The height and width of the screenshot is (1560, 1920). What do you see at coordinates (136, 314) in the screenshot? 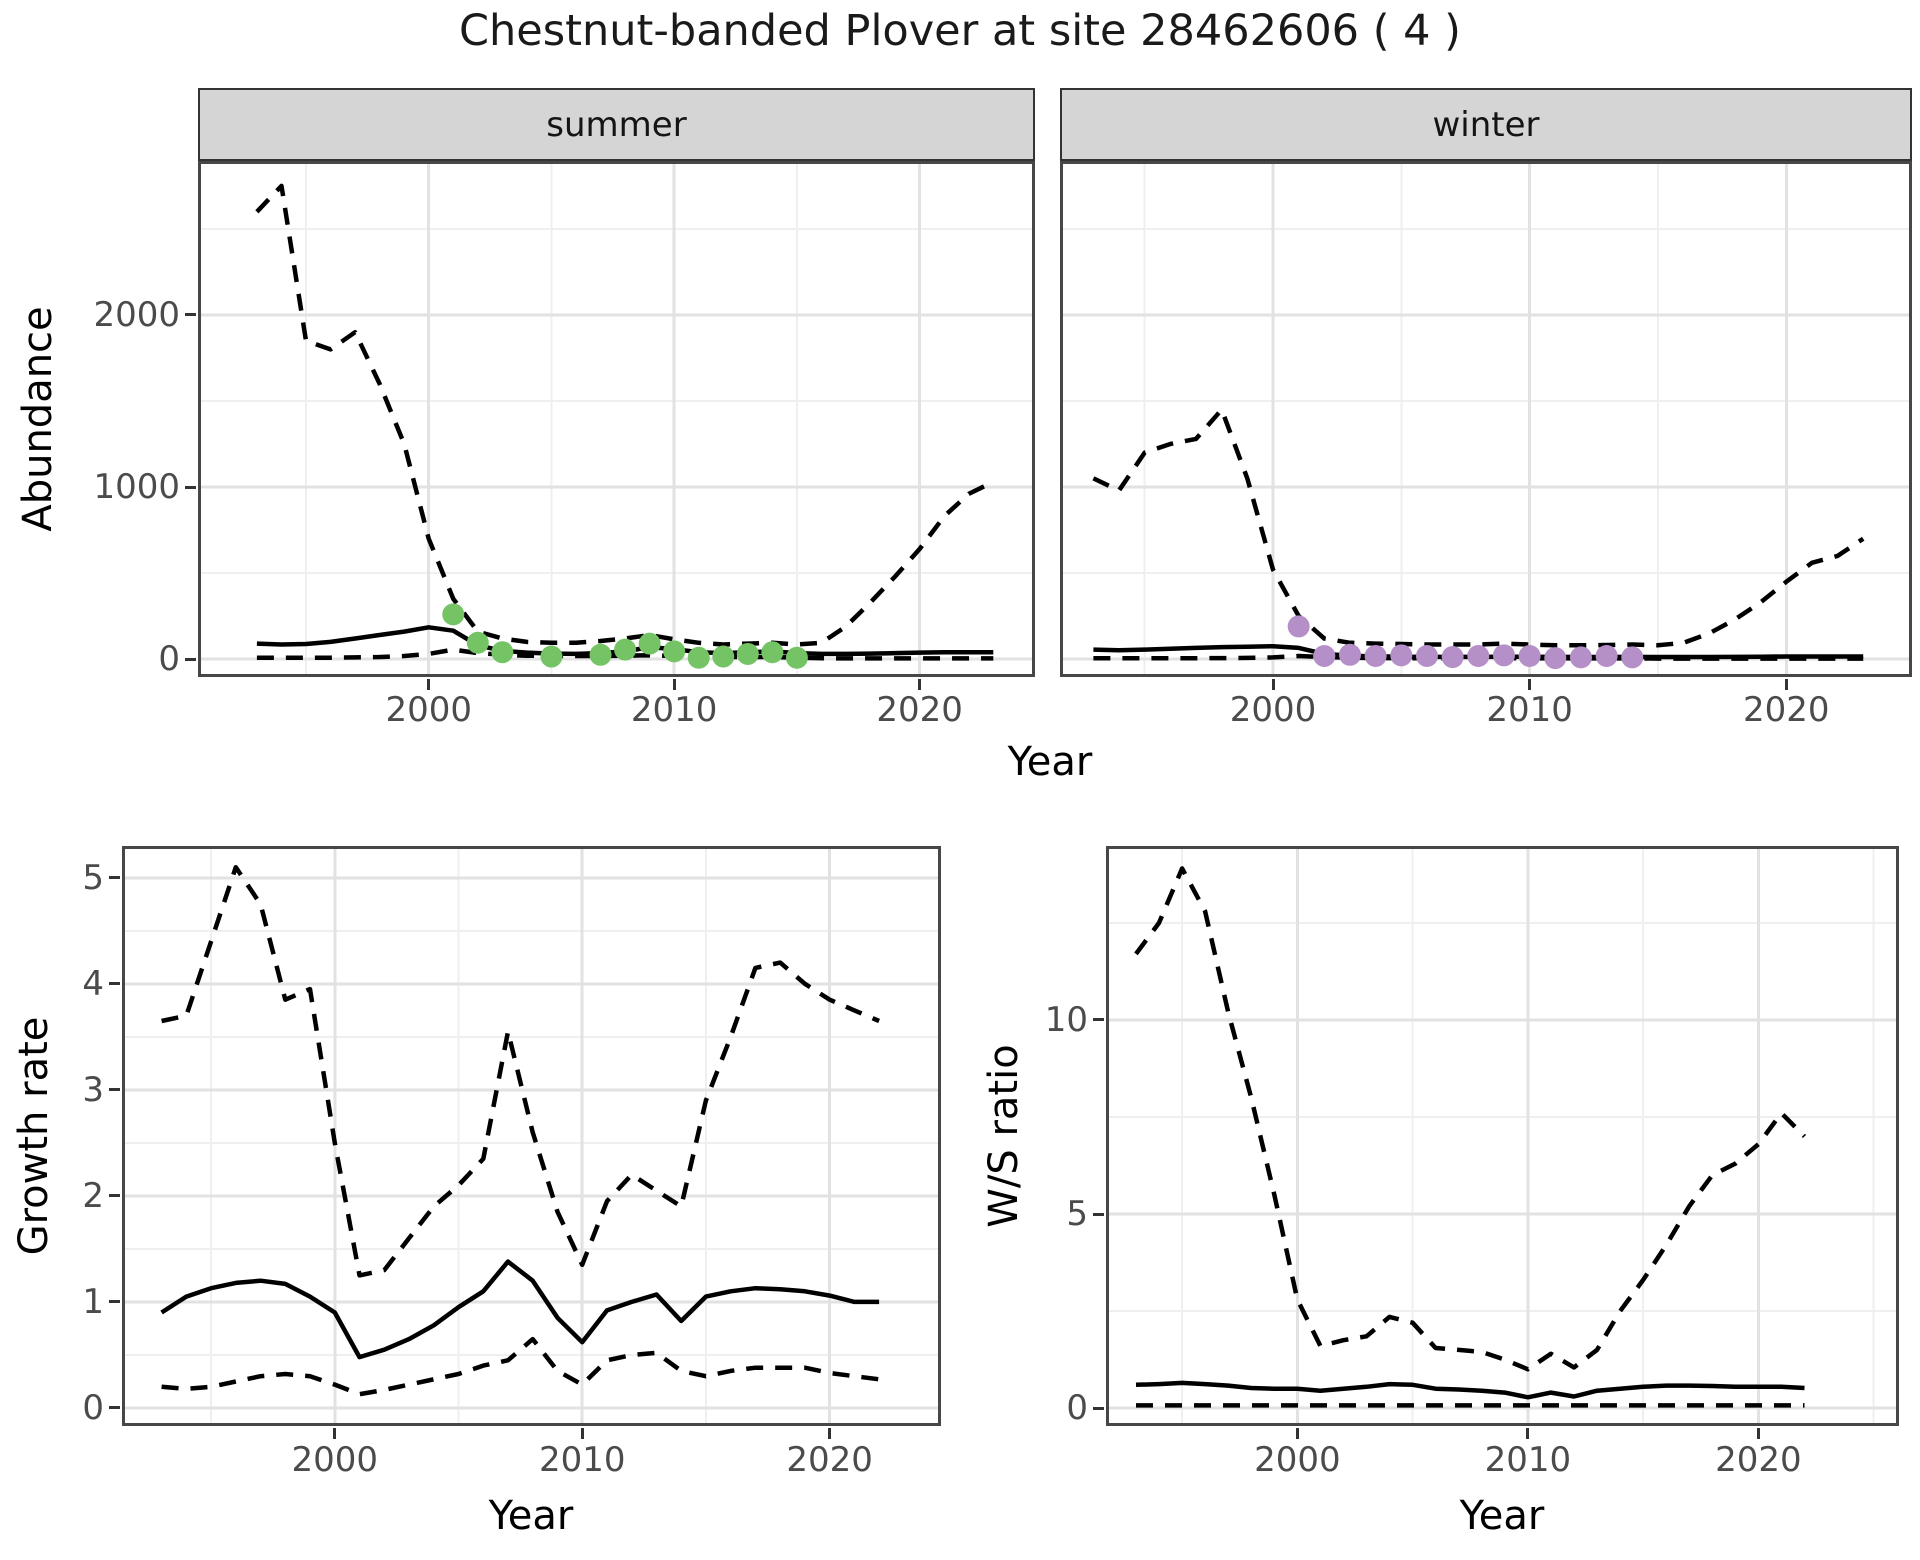
I see `y-tick-label: 2000` at bounding box center [136, 314].